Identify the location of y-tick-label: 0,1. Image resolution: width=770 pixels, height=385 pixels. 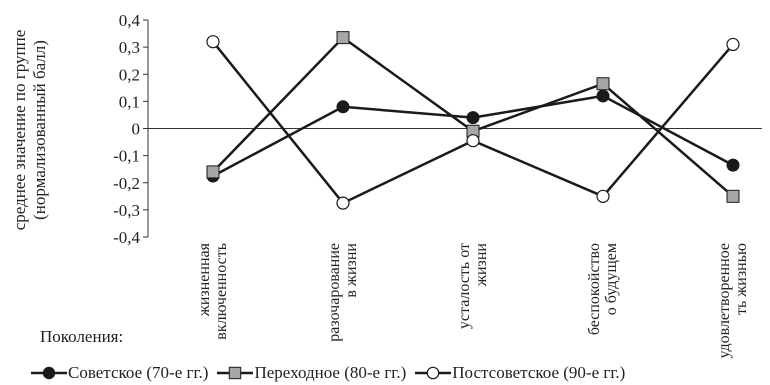
(129, 101).